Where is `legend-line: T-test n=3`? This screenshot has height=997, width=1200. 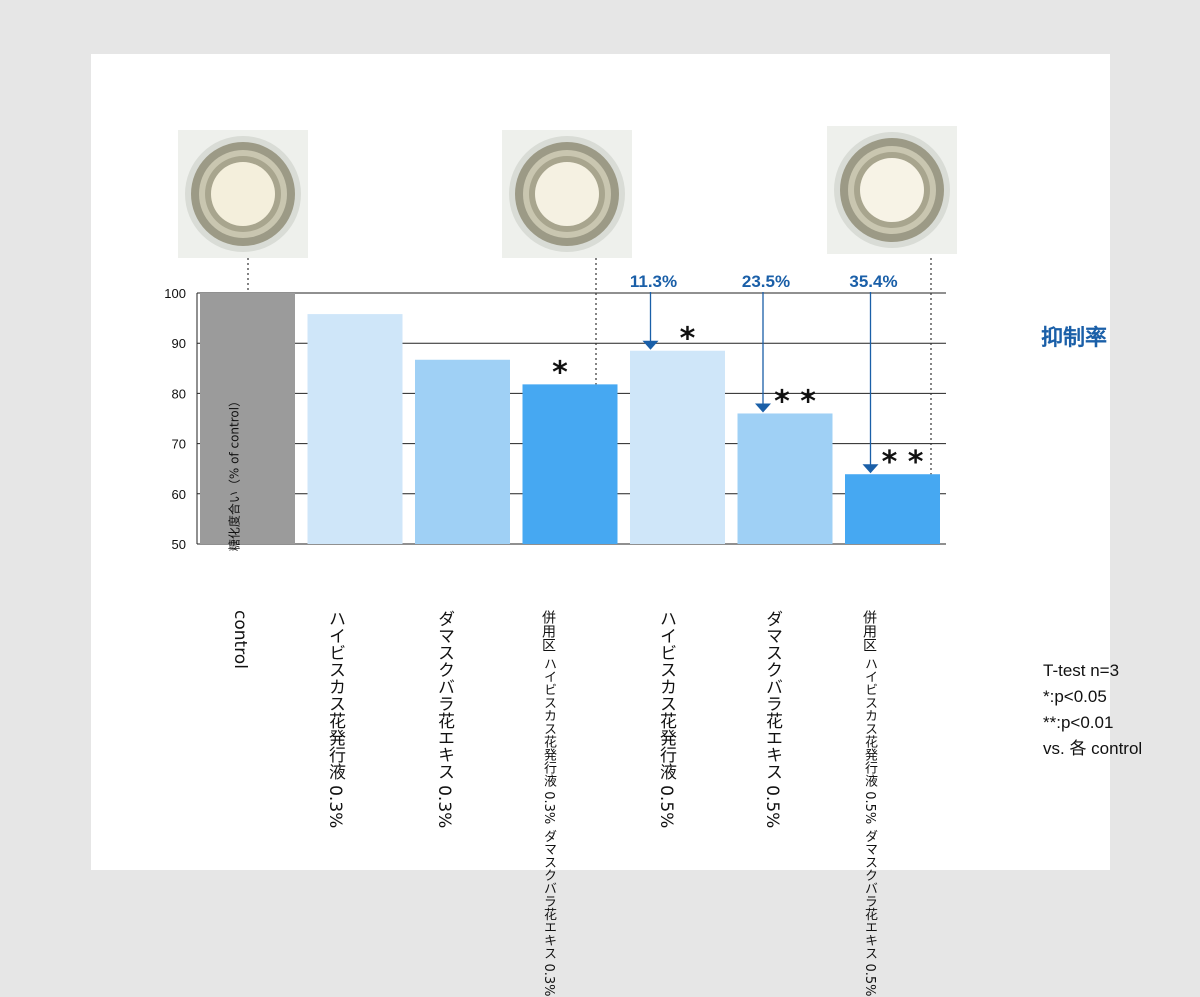 legend-line: T-test n=3 is located at coordinates (1081, 670).